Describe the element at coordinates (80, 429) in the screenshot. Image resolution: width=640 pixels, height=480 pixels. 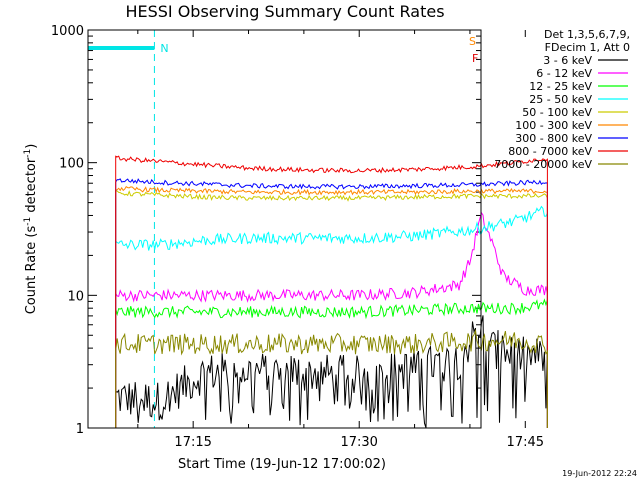
I see `y-tick-label: 1` at that location.